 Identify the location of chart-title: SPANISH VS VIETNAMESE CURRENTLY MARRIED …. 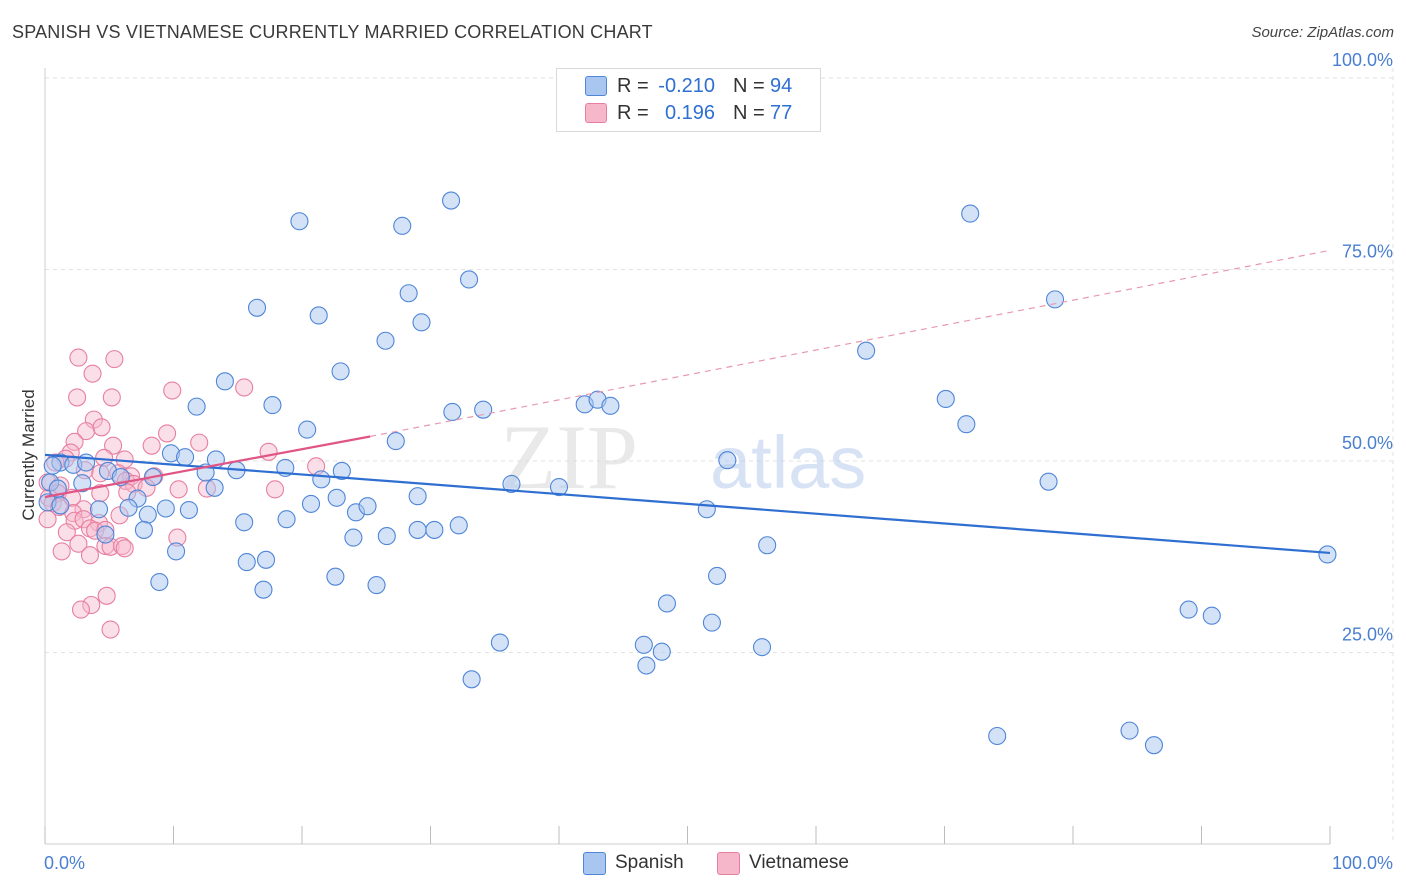
(332, 32).